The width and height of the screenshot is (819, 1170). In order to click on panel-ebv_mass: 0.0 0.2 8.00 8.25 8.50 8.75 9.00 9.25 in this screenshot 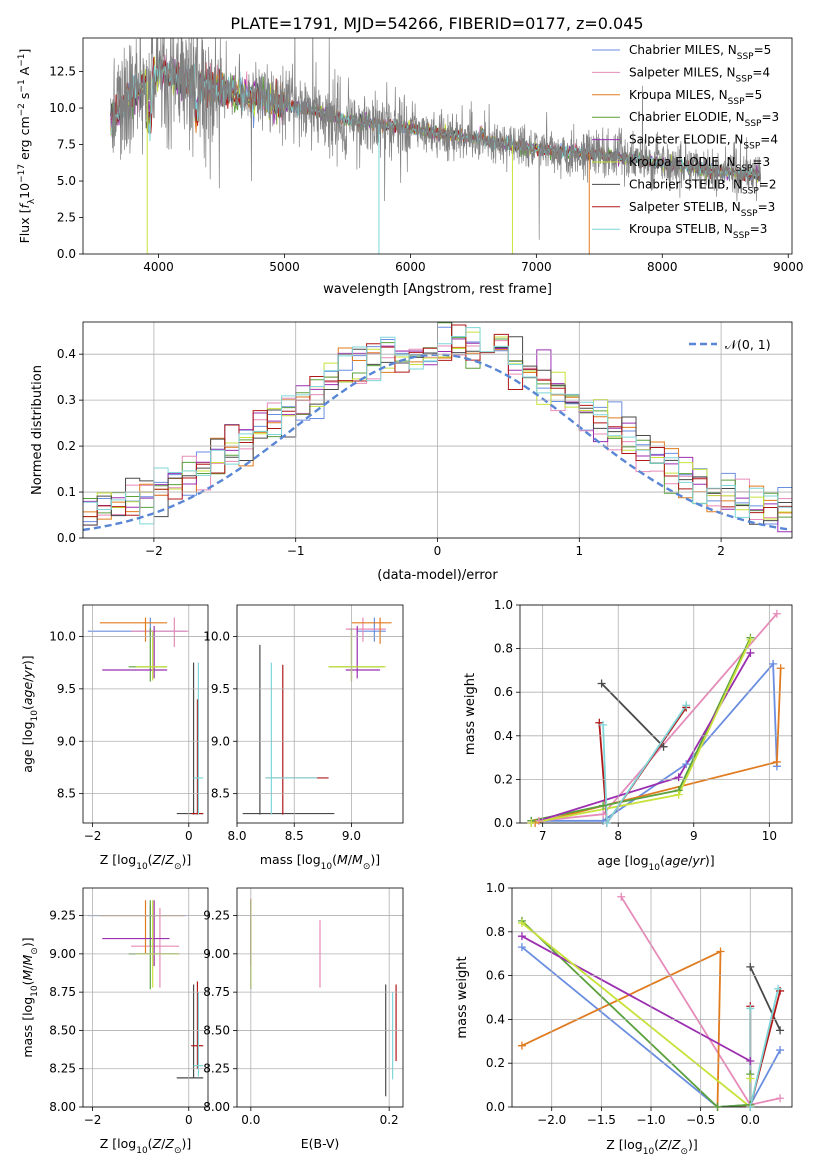, I will do `click(303, 1007)`.